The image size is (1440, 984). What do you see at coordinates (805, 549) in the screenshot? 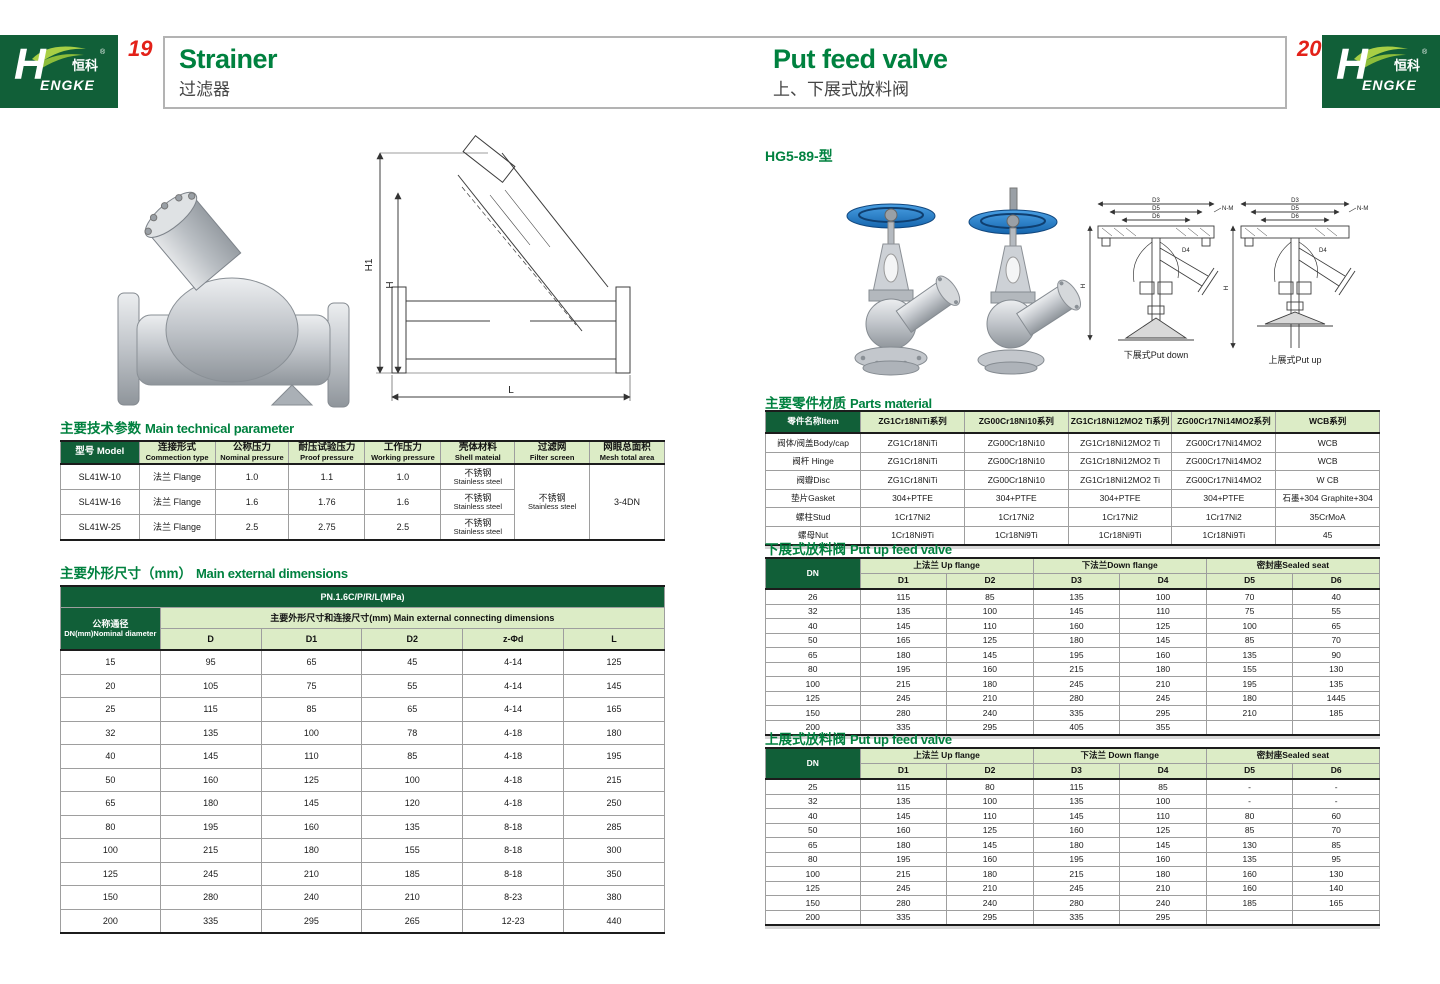
I see `section-title-zh: 下展式放料阀` at bounding box center [805, 549].